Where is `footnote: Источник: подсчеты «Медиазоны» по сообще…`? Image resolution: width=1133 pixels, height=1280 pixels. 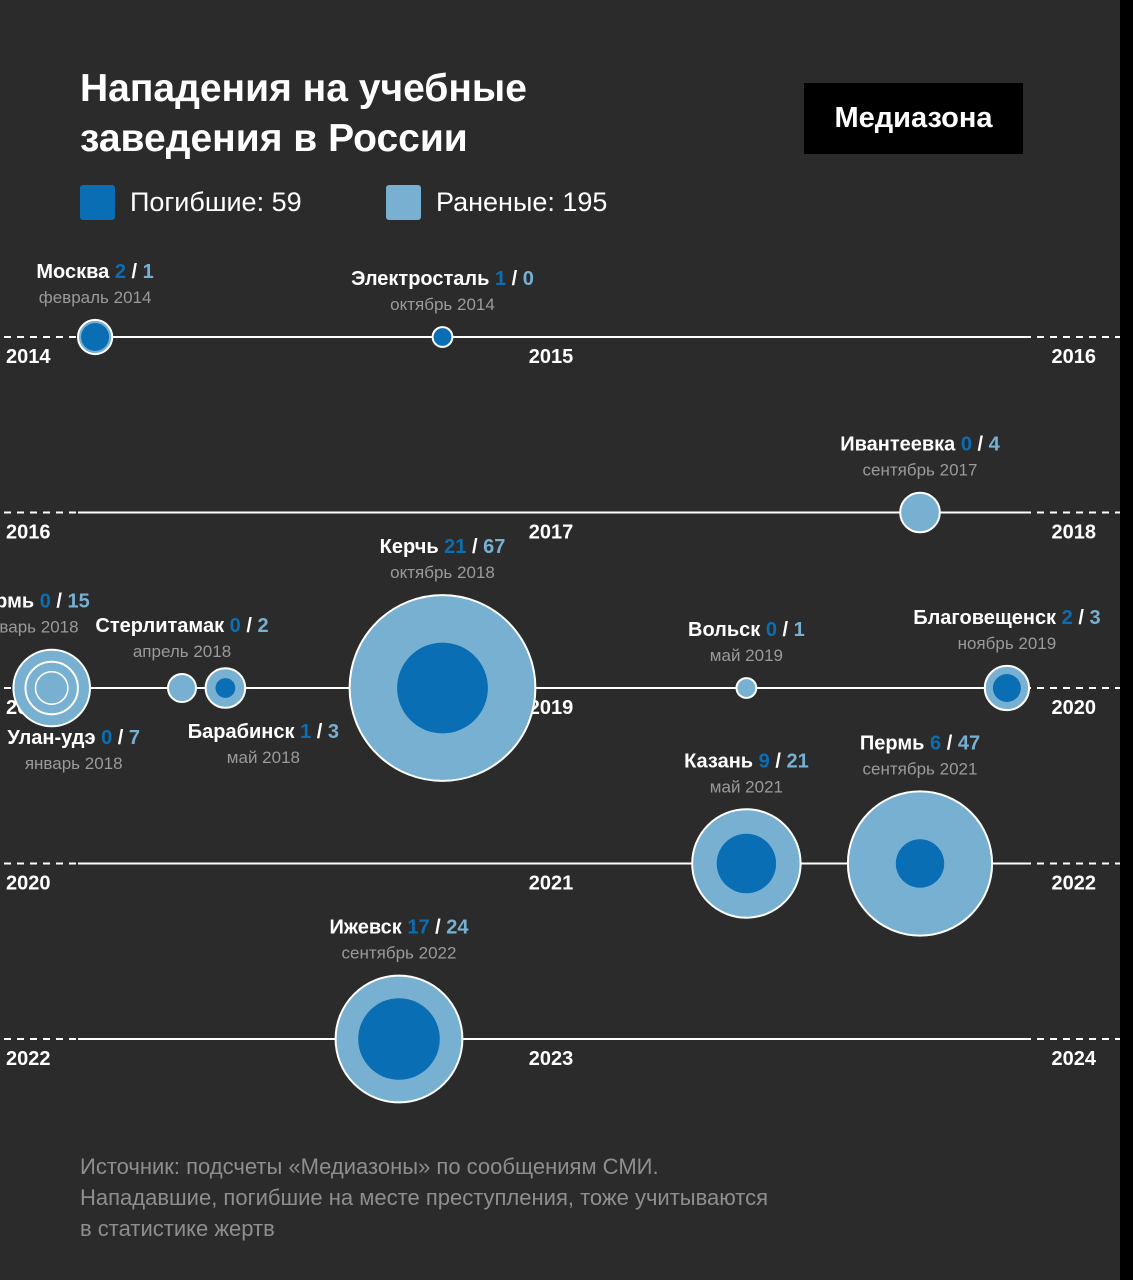 footnote: Источник: подсчеты «Медиазоны» по сообще… is located at coordinates (530, 1197).